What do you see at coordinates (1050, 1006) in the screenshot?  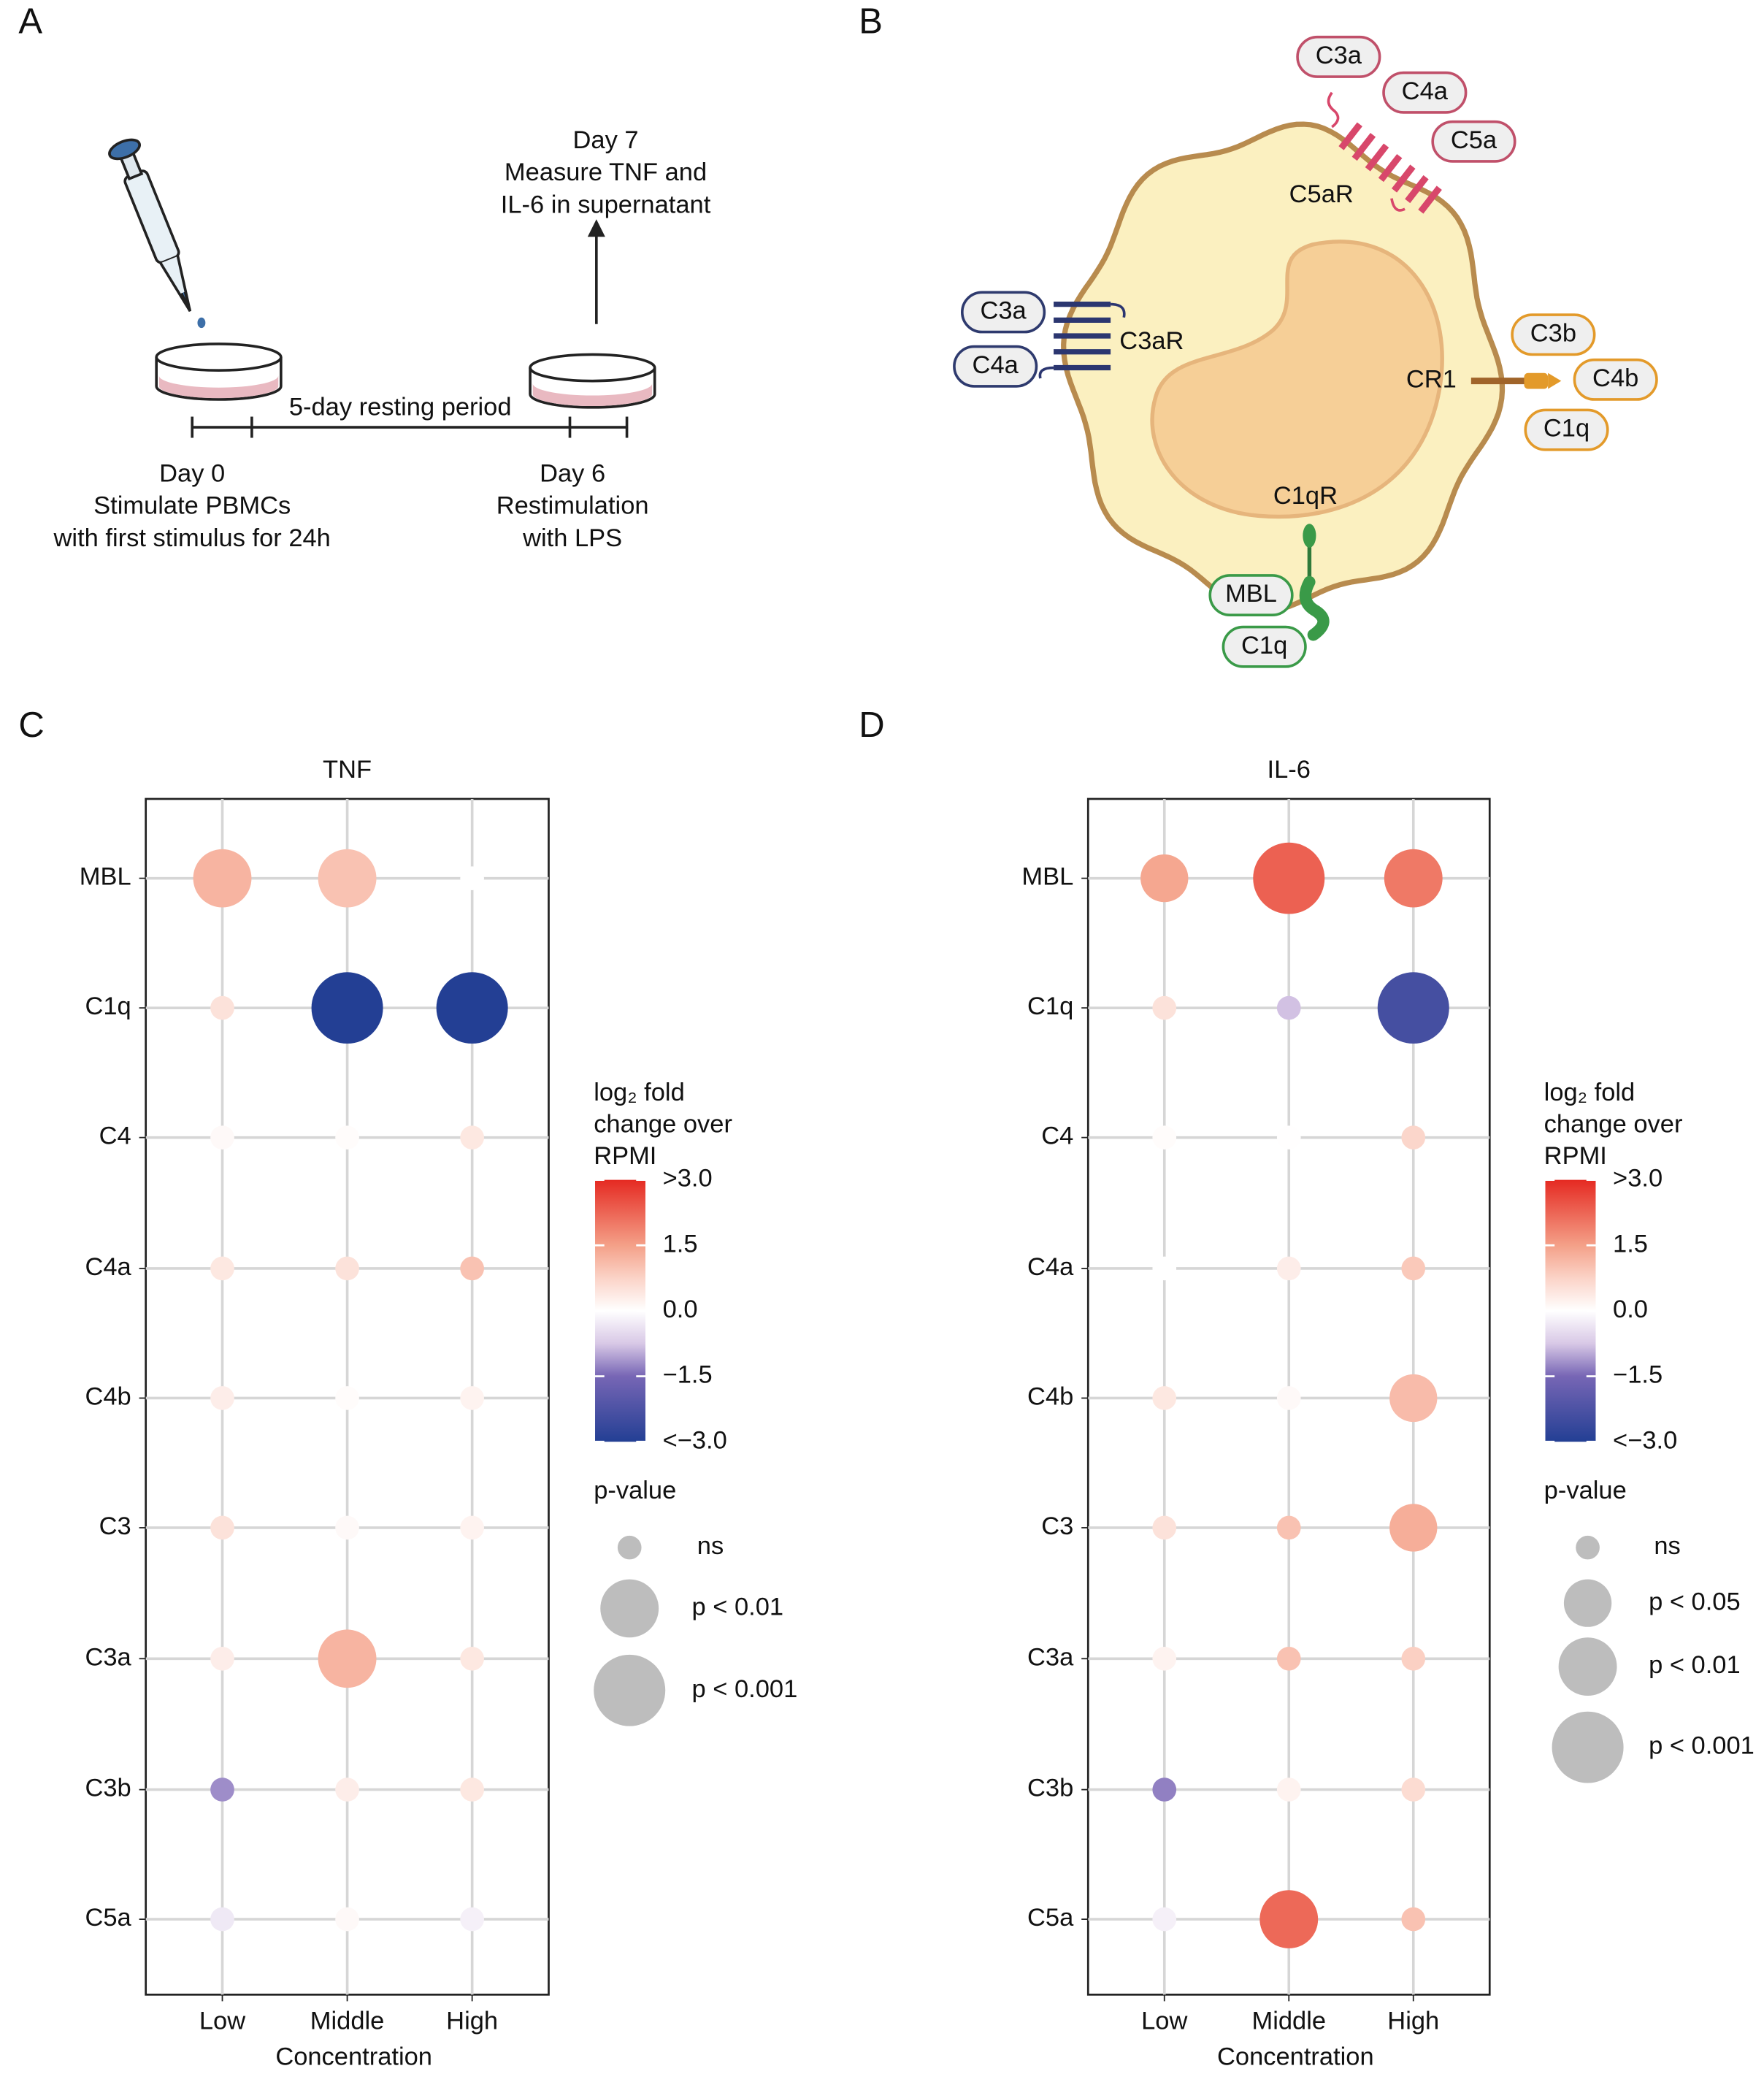 I see `y-tick-label: C1q` at bounding box center [1050, 1006].